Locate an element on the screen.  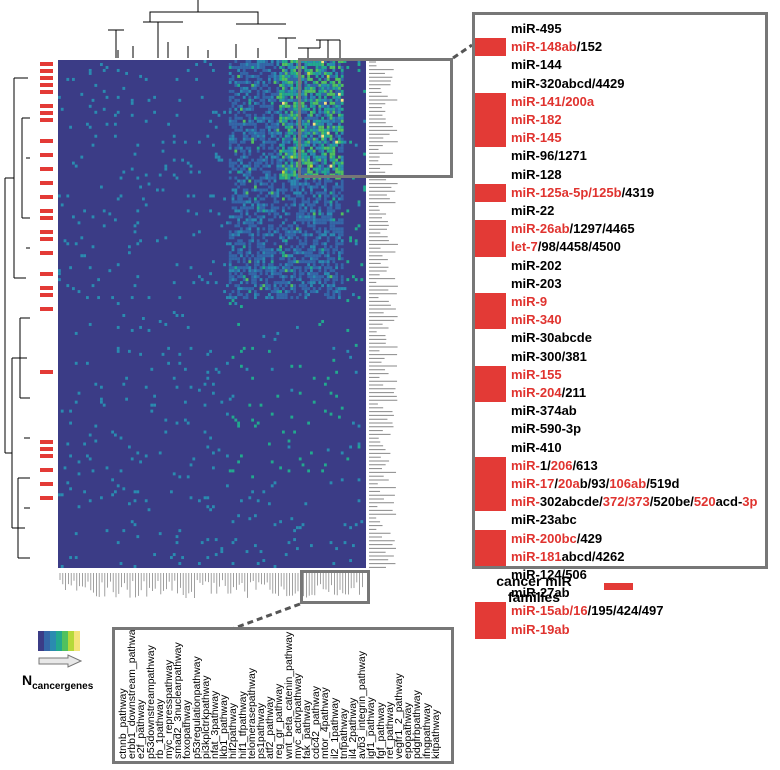
mir-family-row: miR-200bc/429 is located at coordinates (620, 538).